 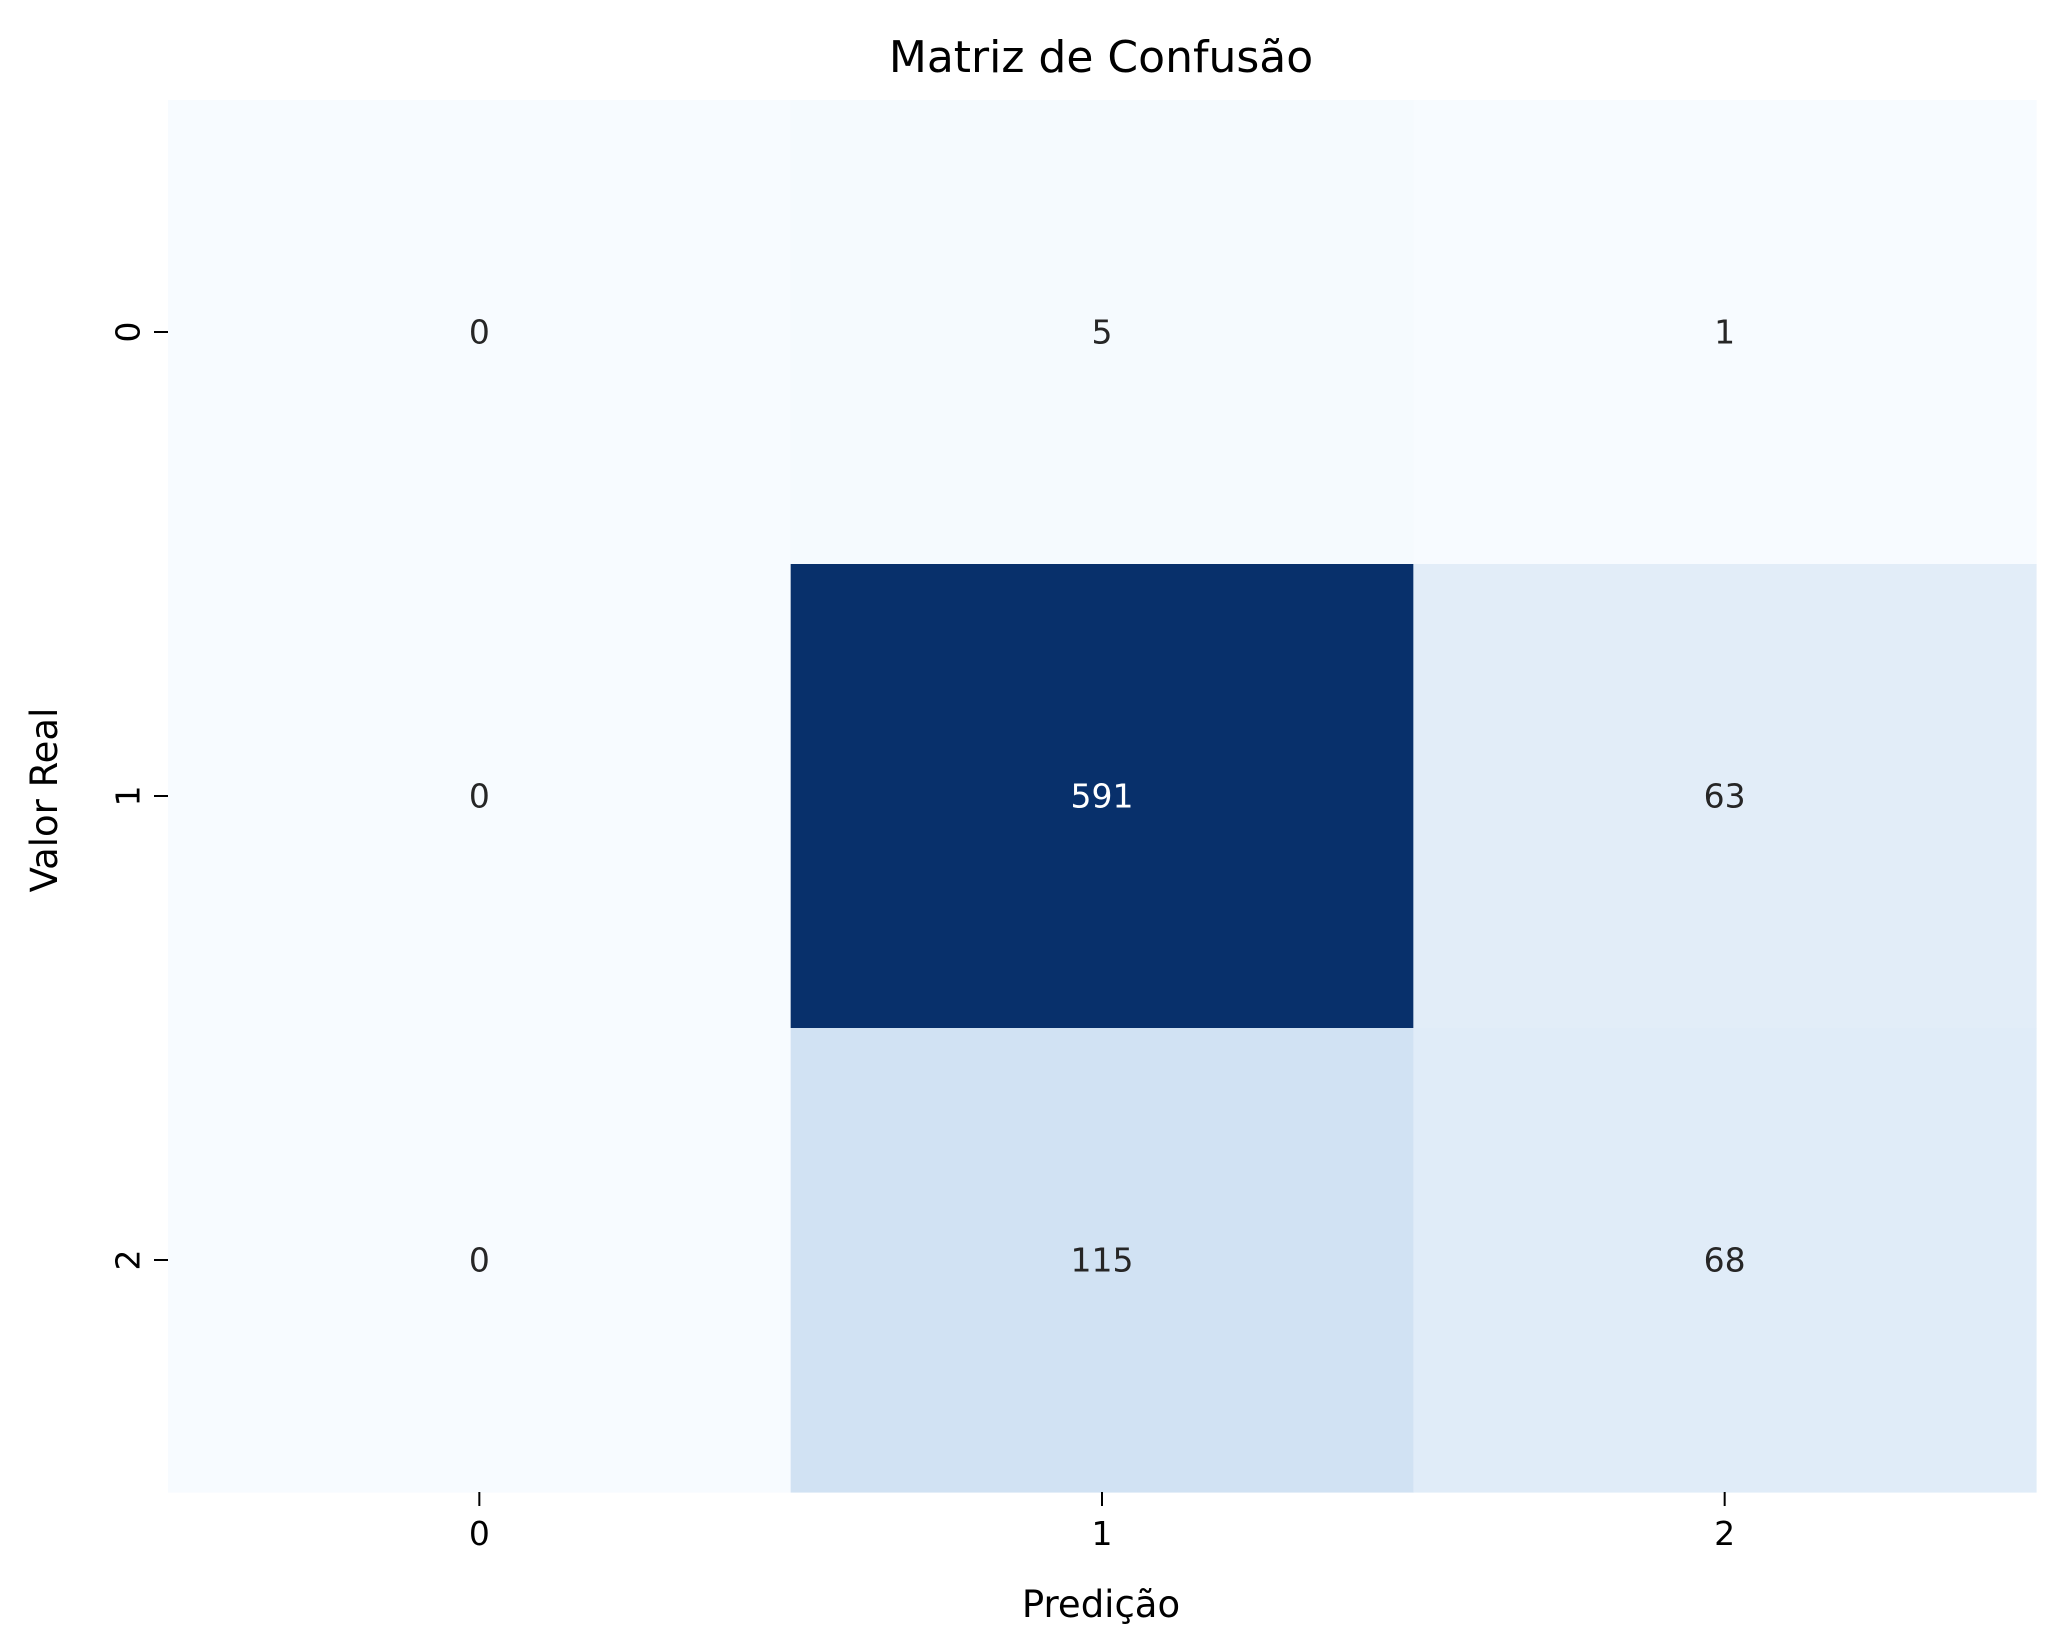 I want to click on x-tick-label-0: 0, so click(x=479, y=1533).